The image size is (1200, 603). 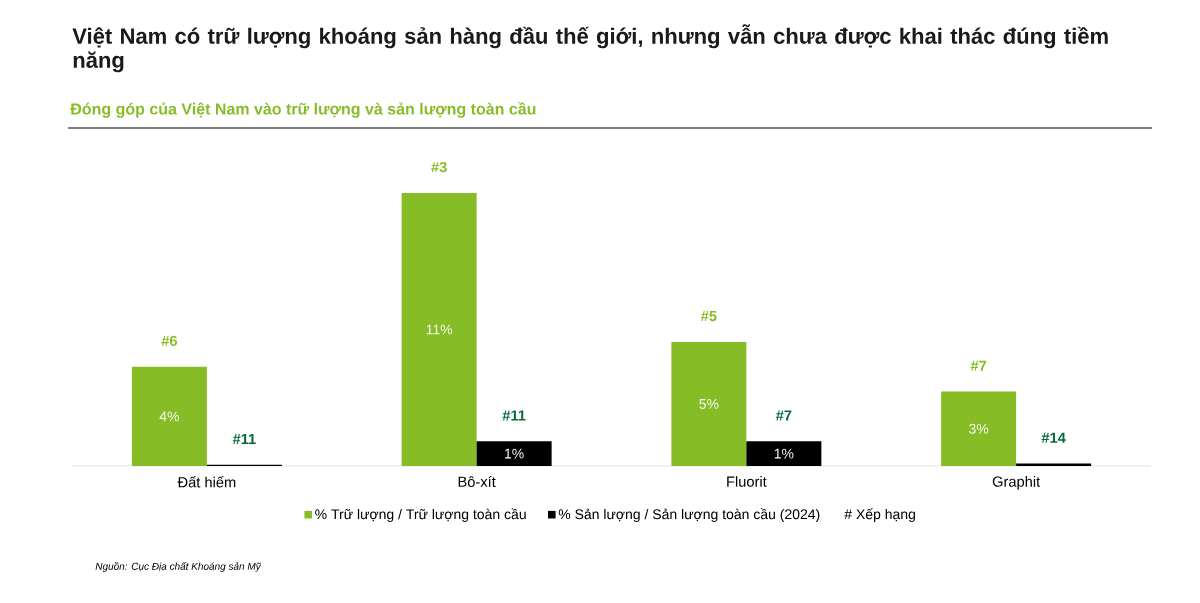 I want to click on legend-label: % Trữ lượng / Trữ lượng toàn cầu, so click(x=420, y=515).